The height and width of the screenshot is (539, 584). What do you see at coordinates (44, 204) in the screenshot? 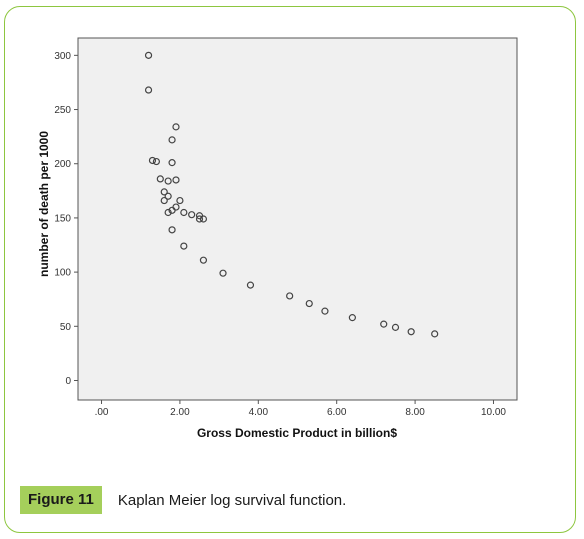
I see `y-axis-title: number of death per 1000` at bounding box center [44, 204].